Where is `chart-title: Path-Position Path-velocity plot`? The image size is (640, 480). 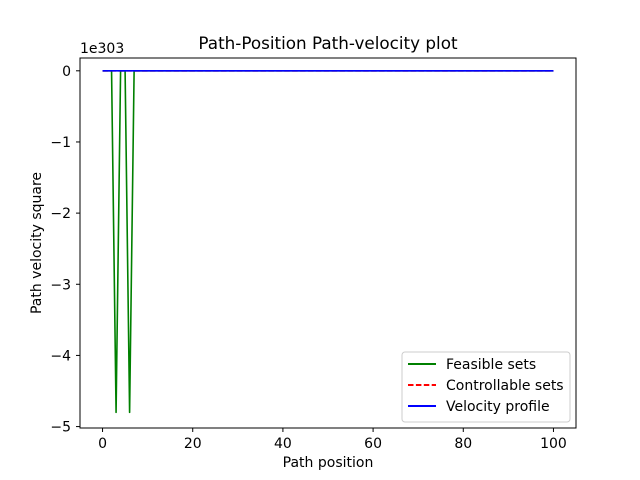
chart-title: Path-Position Path-velocity plot is located at coordinates (328, 43).